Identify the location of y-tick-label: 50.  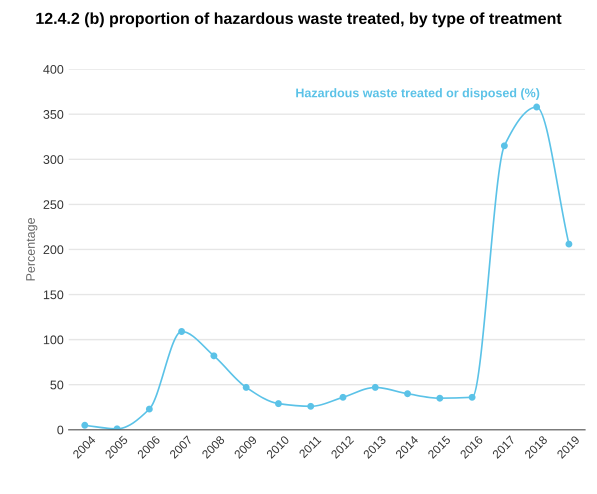
(57, 385).